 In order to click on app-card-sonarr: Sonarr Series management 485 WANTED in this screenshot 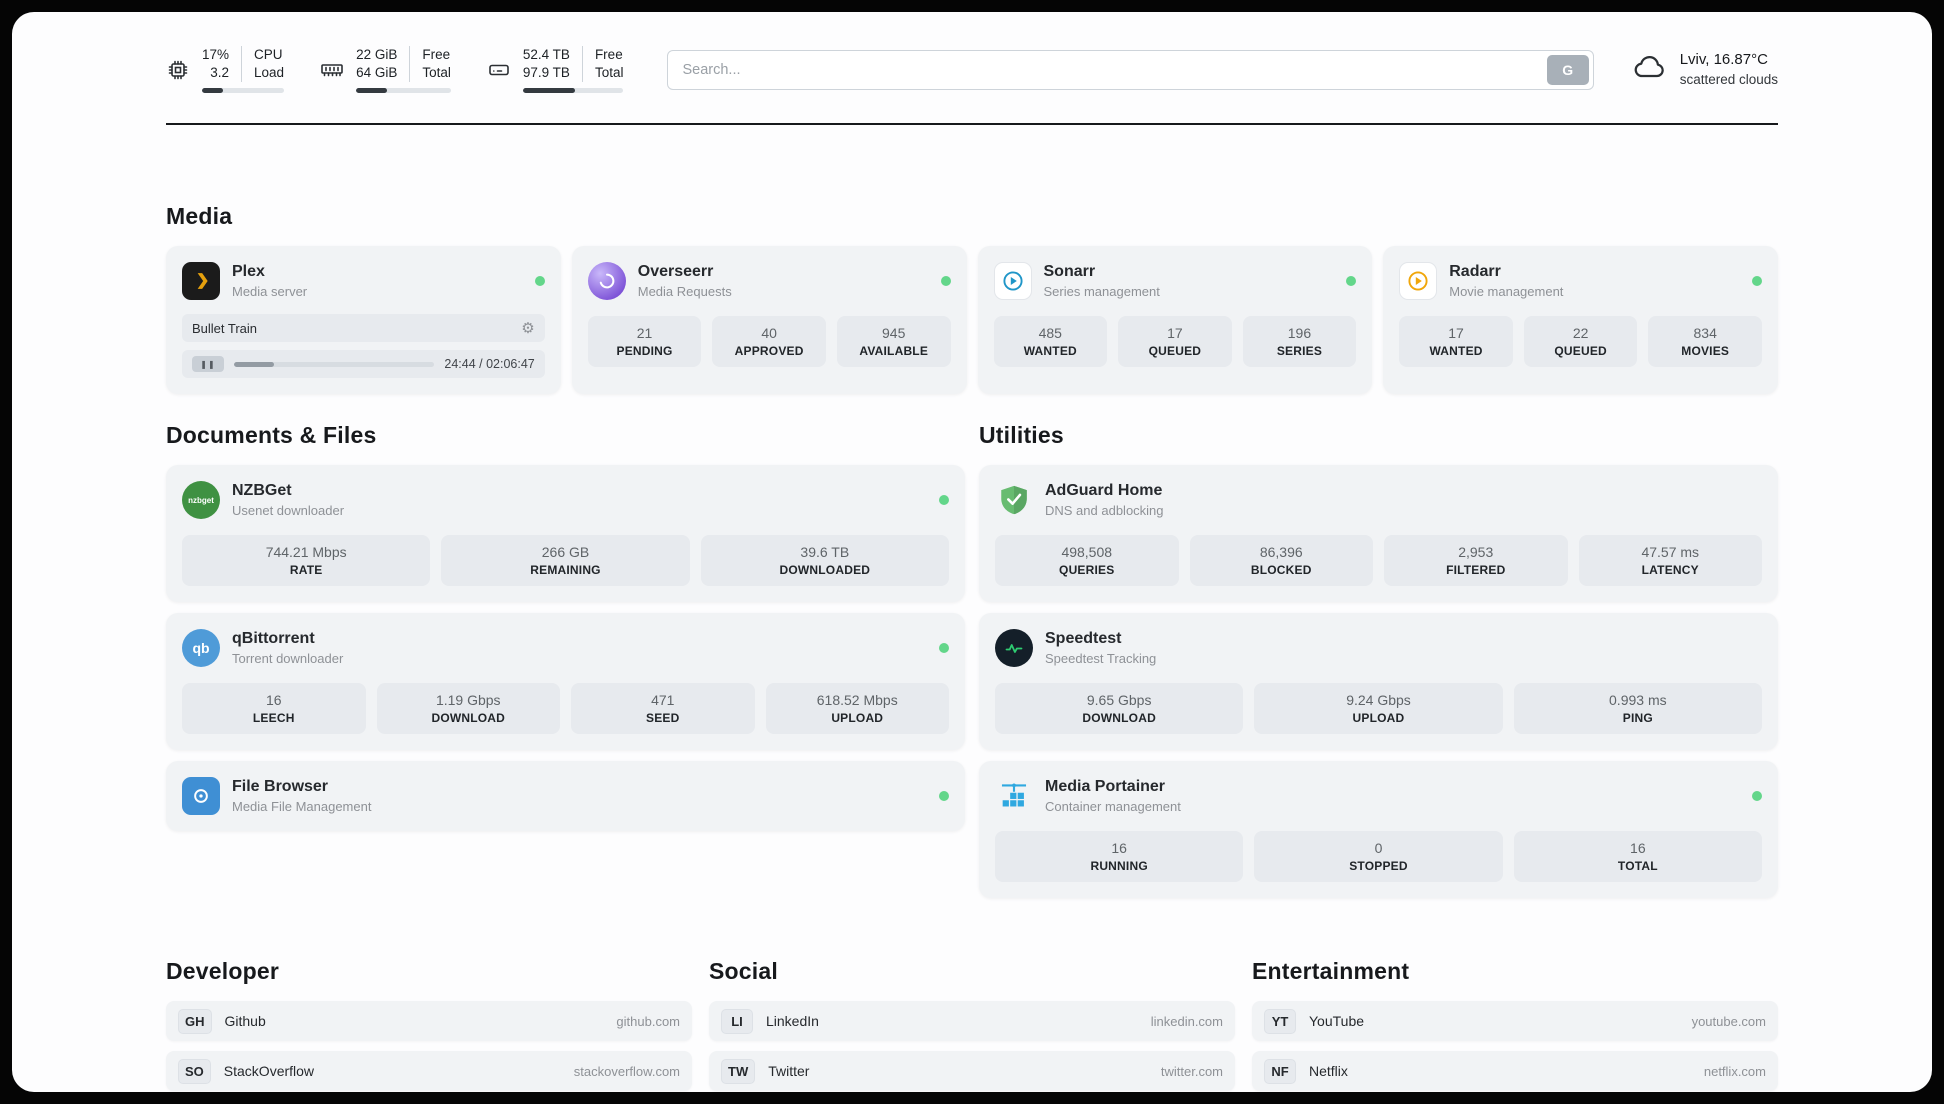, I will do `click(1175, 320)`.